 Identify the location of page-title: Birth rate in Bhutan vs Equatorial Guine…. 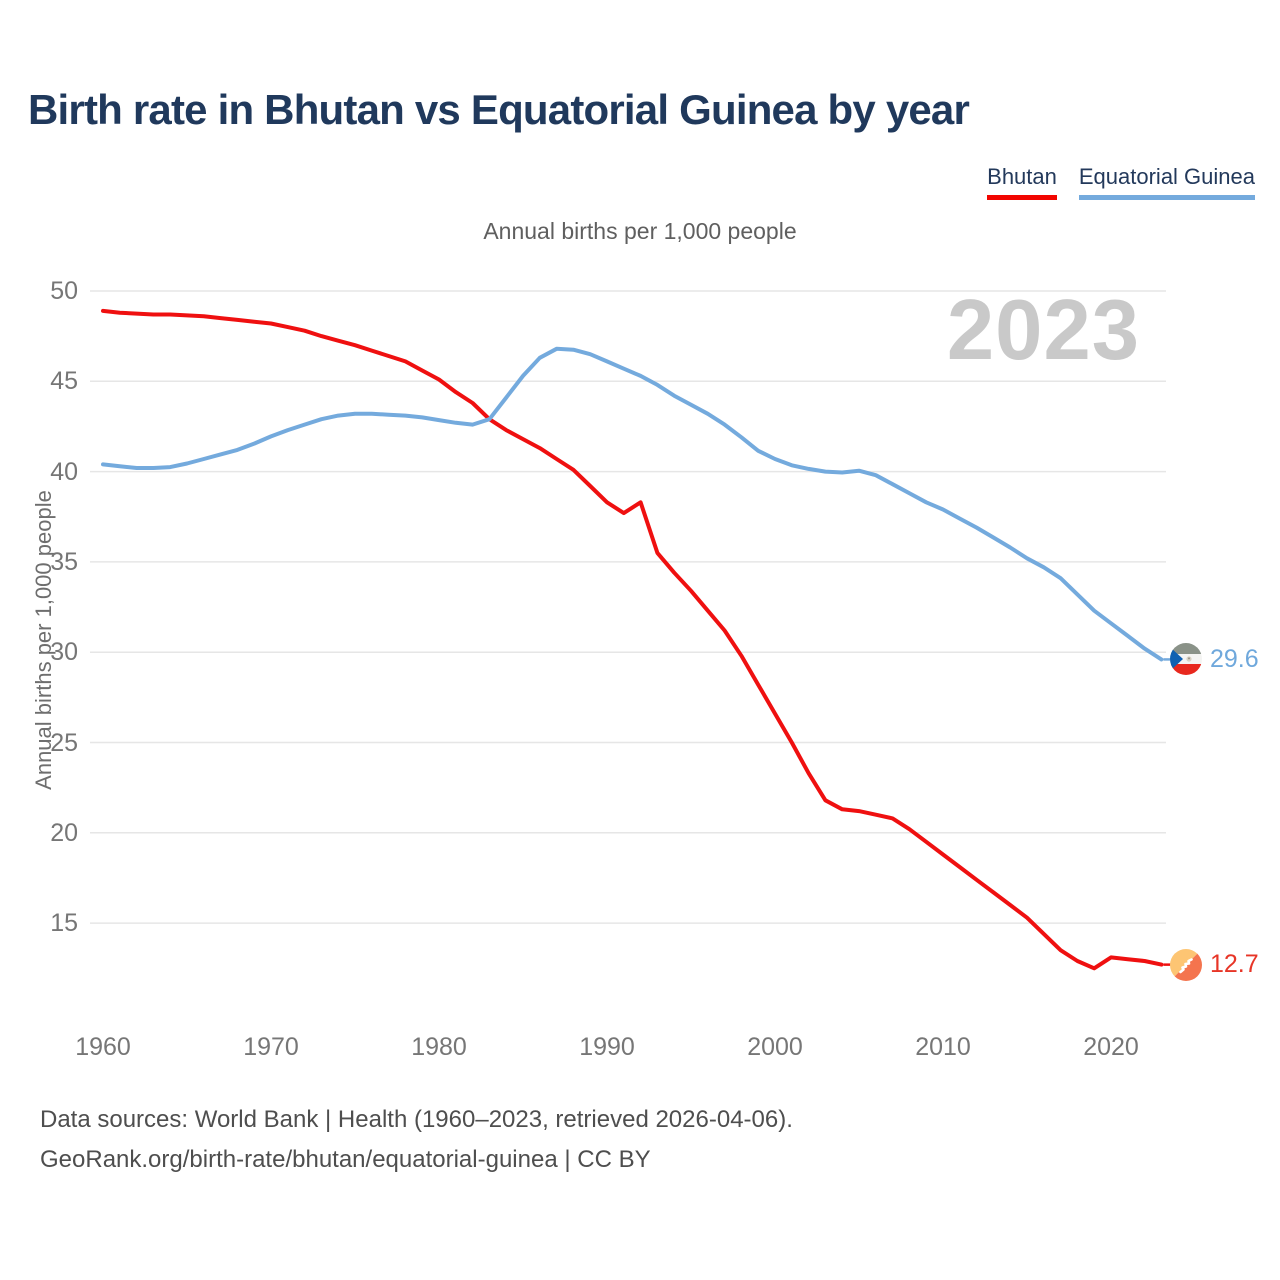
(499, 109).